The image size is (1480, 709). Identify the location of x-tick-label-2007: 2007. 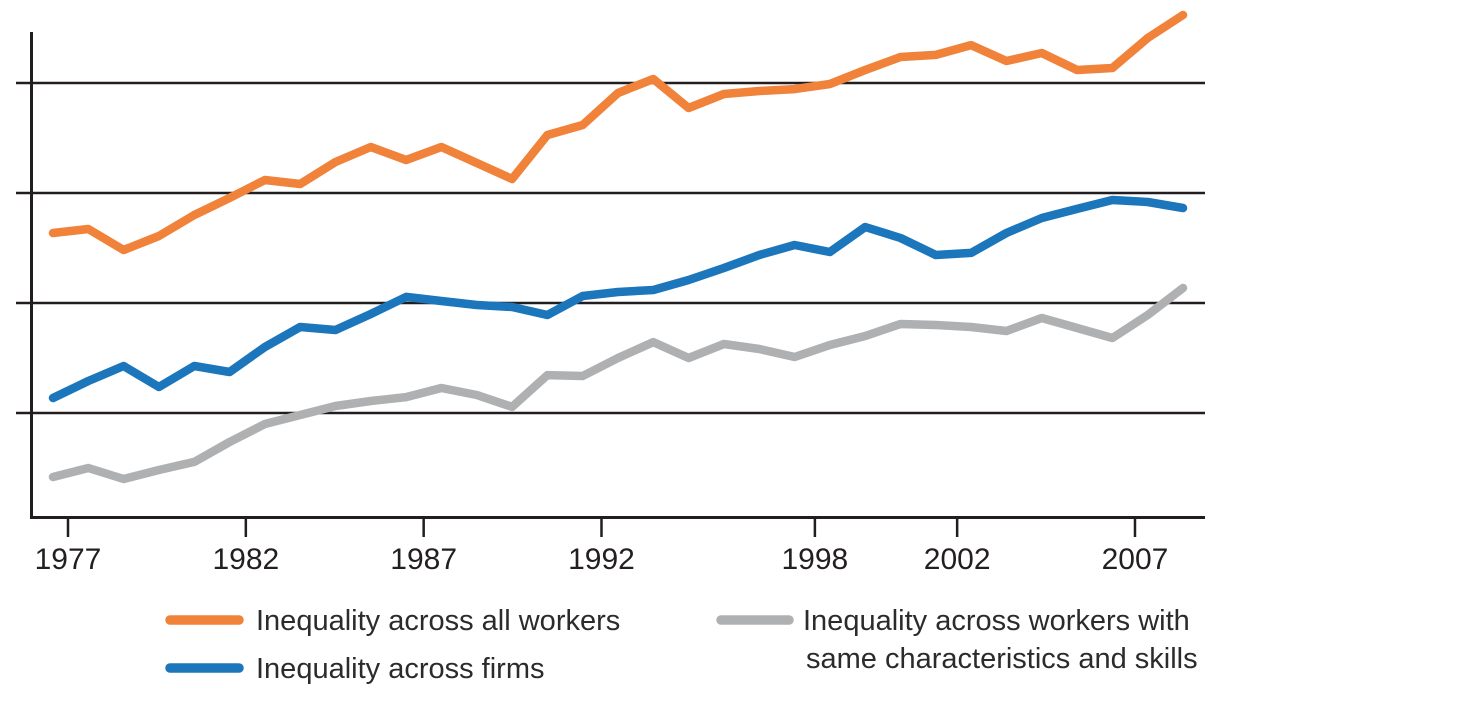
(1135, 559).